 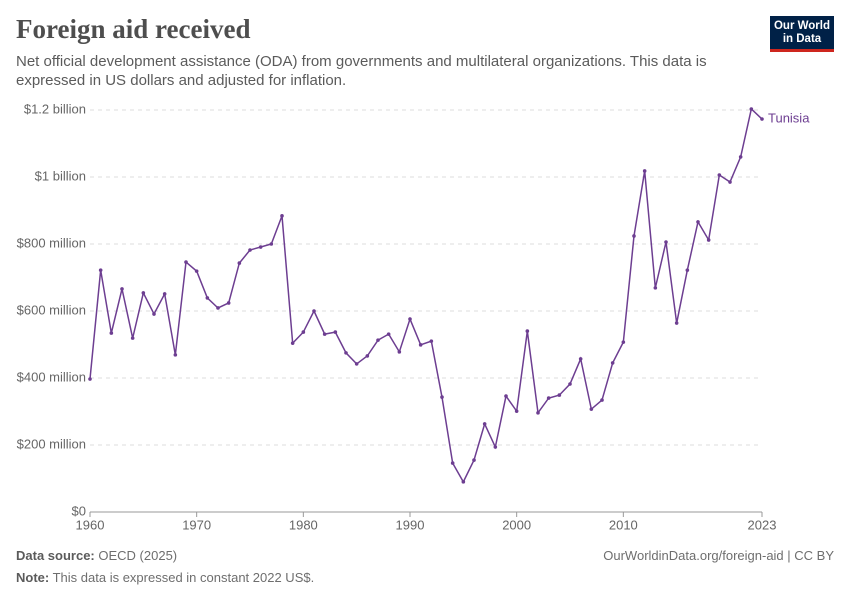 I want to click on logo: Our World in Data, so click(x=802, y=34).